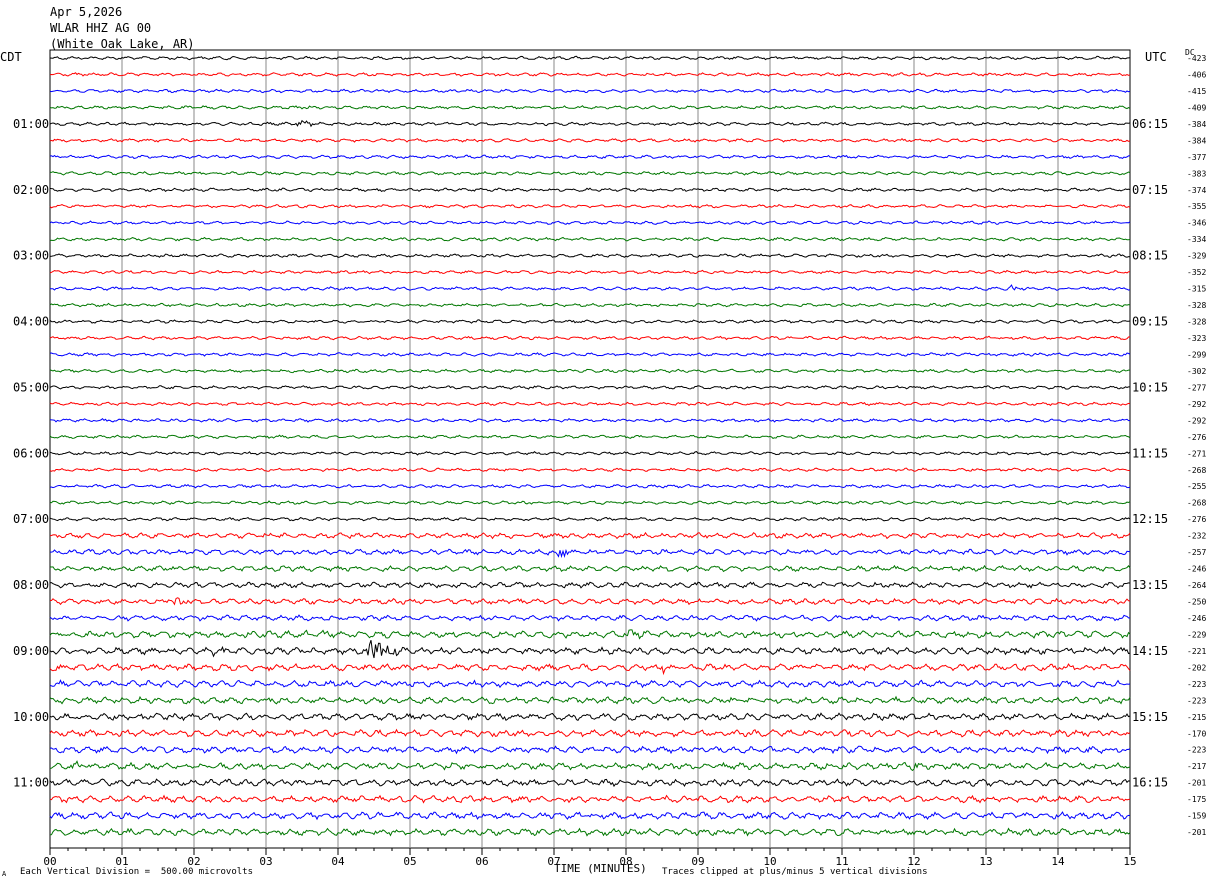  What do you see at coordinates (1196, 536) in the screenshot?
I see `dc-offset-label: -232` at bounding box center [1196, 536].